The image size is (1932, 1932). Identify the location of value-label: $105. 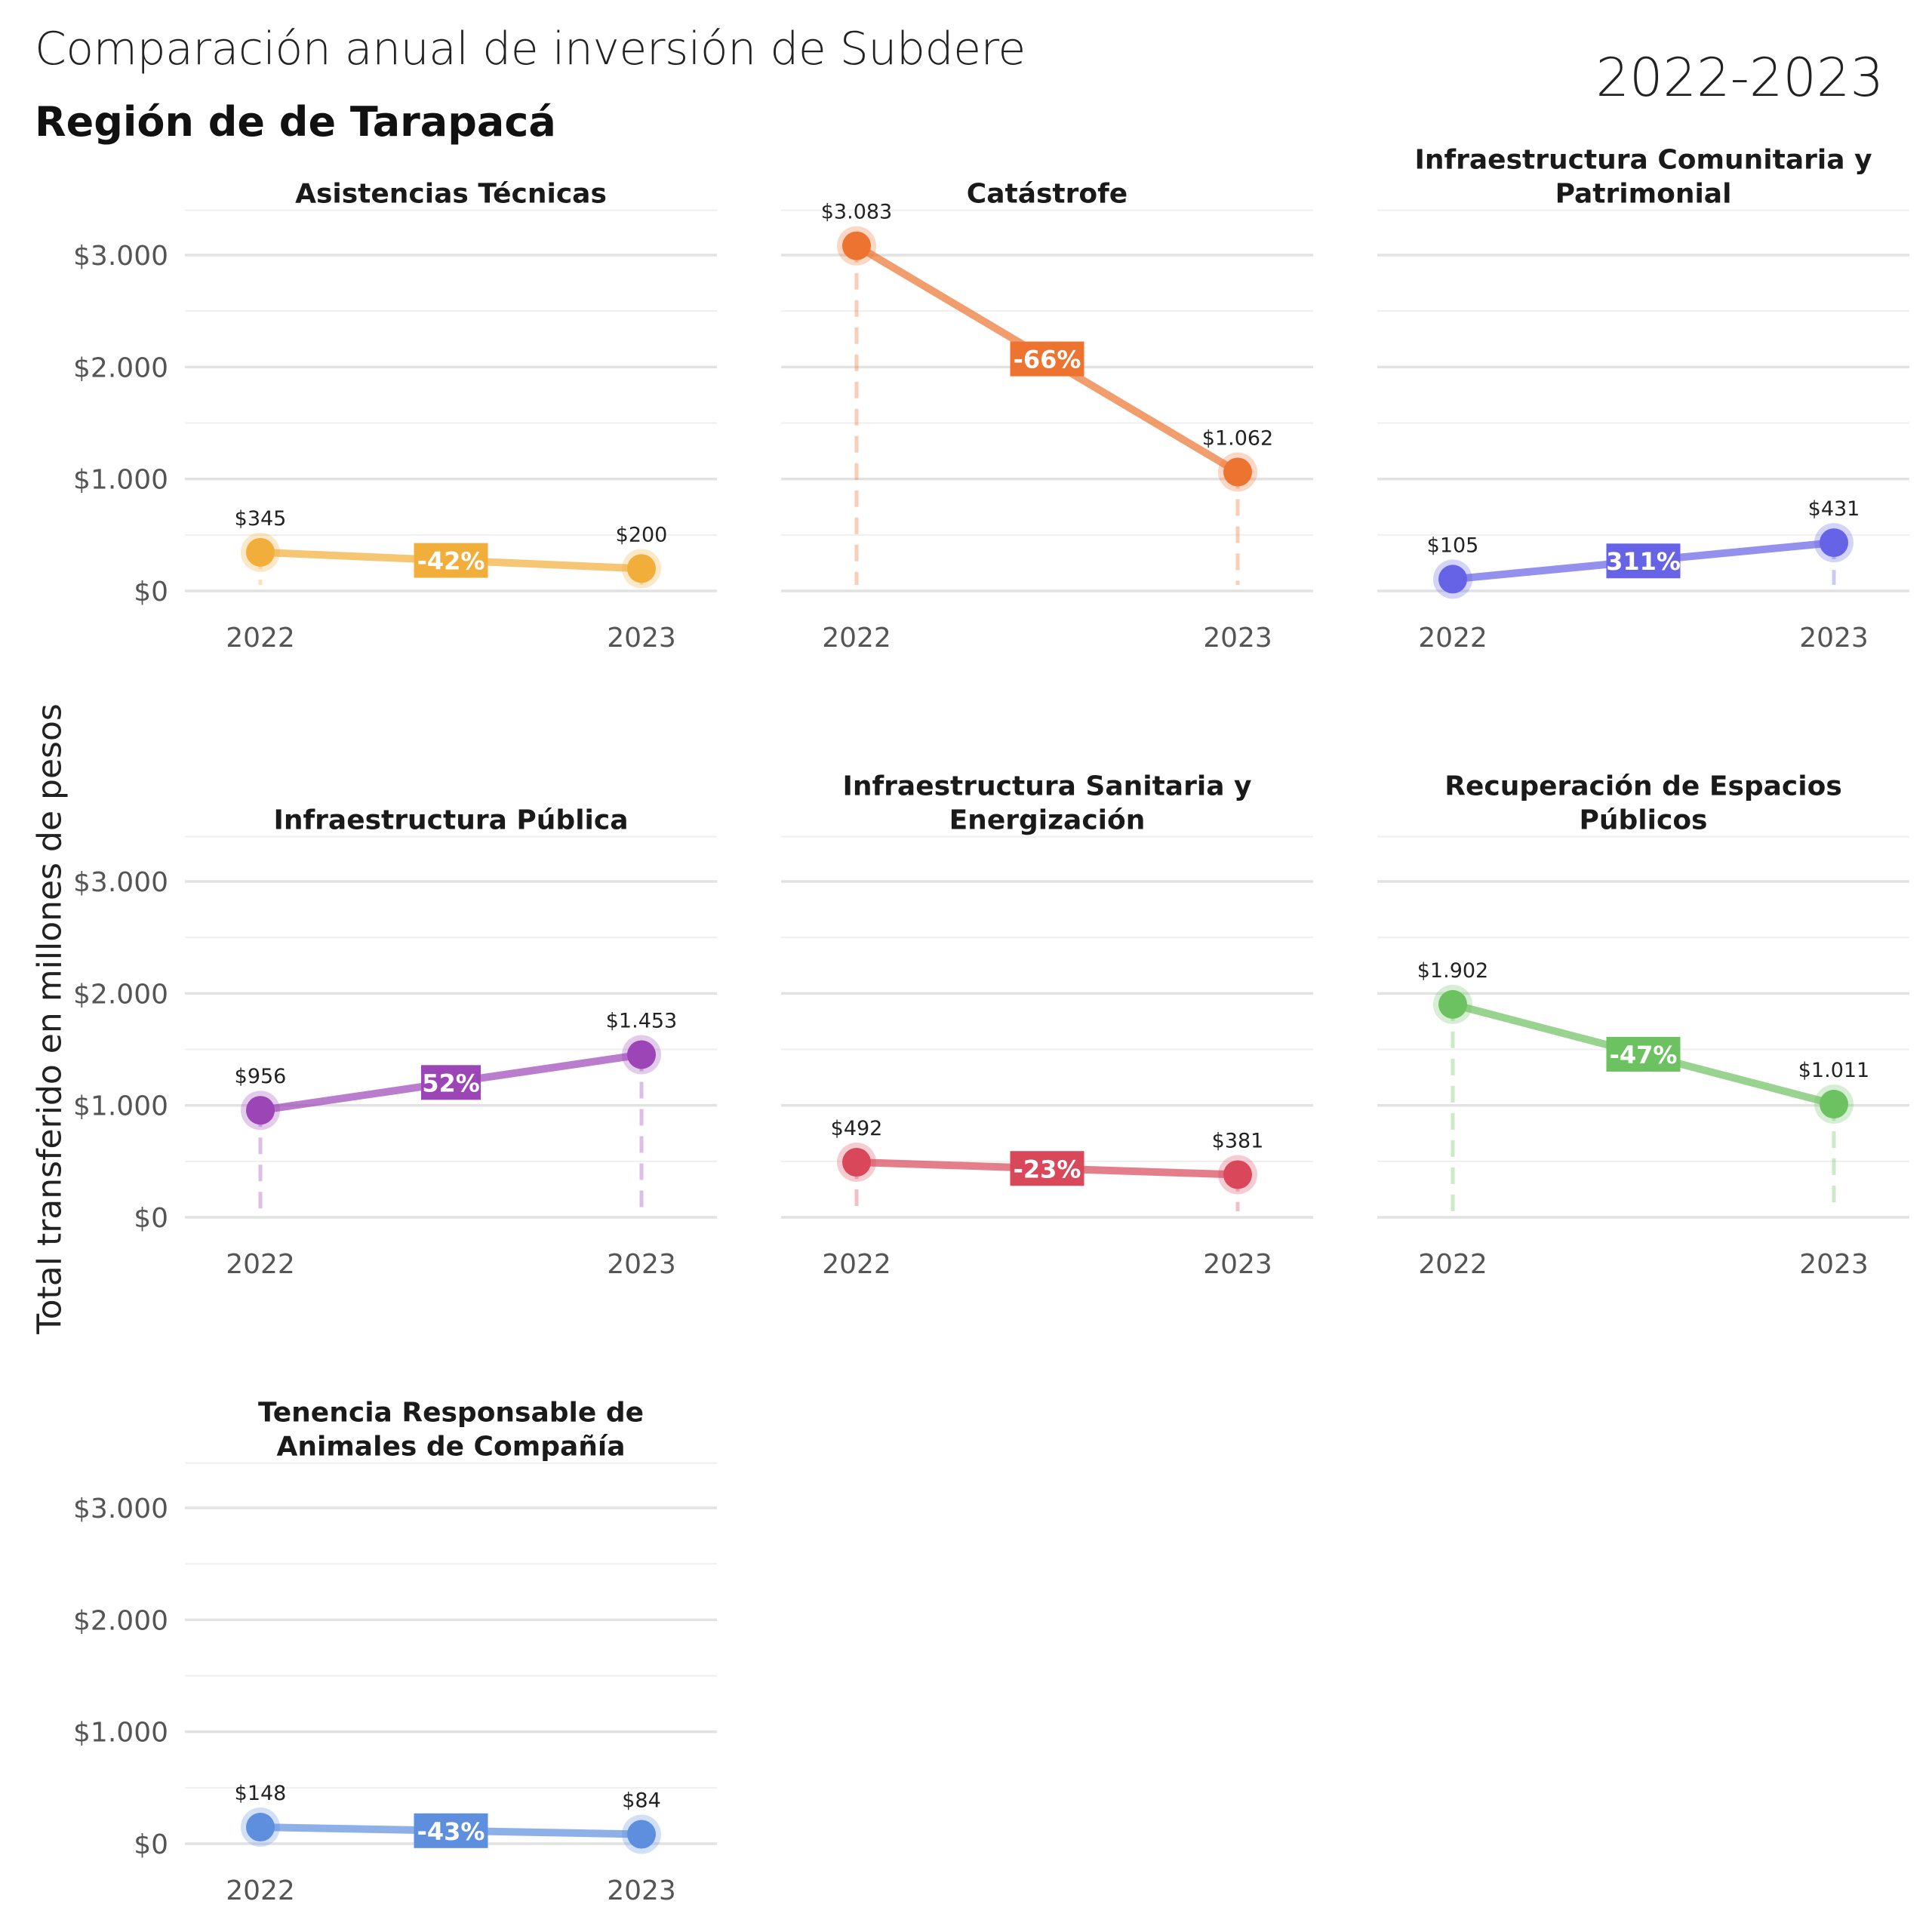
(1453, 545).